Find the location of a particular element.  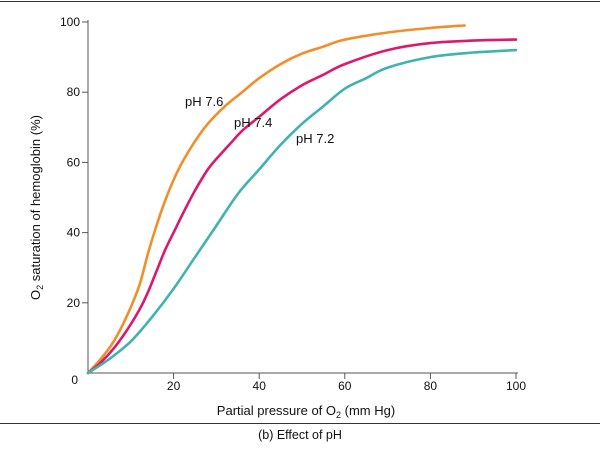

x-tick-label: 40 is located at coordinates (260, 386).